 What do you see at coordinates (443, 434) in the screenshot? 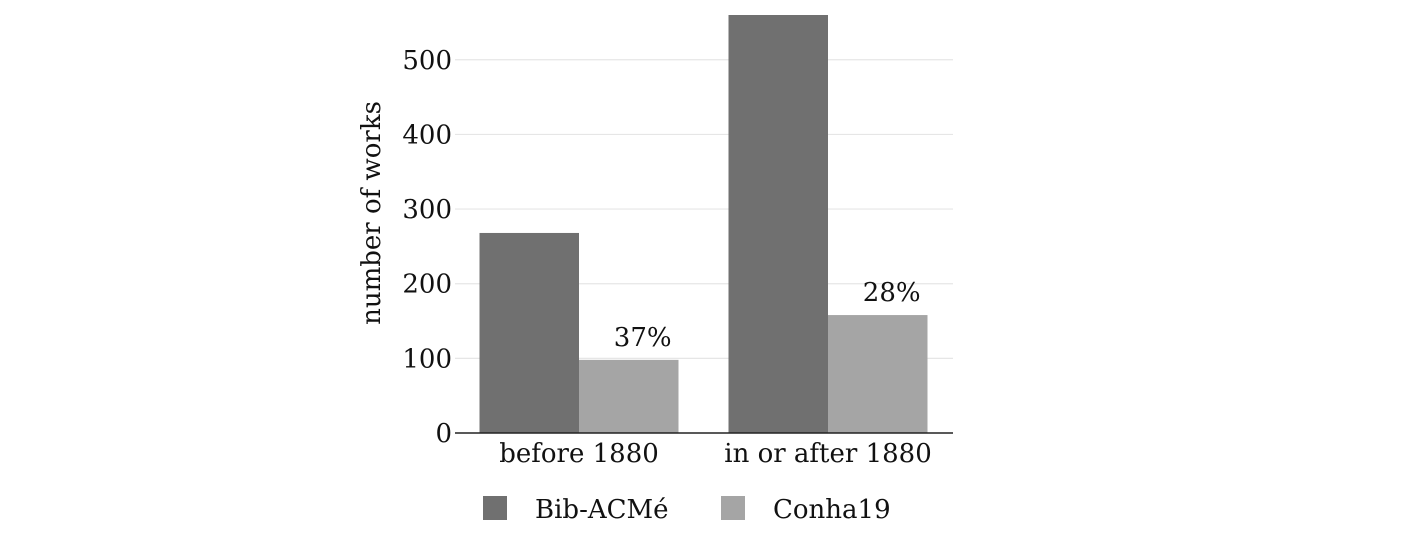
I see `y-tick-label: 0` at bounding box center [443, 434].